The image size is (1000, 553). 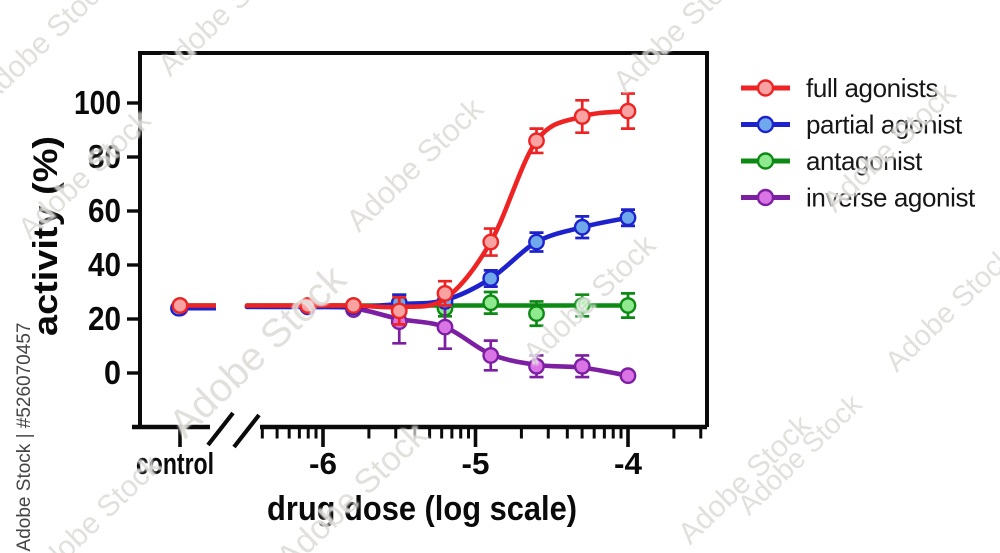 I want to click on x-tick-label: -5, so click(x=476, y=463).